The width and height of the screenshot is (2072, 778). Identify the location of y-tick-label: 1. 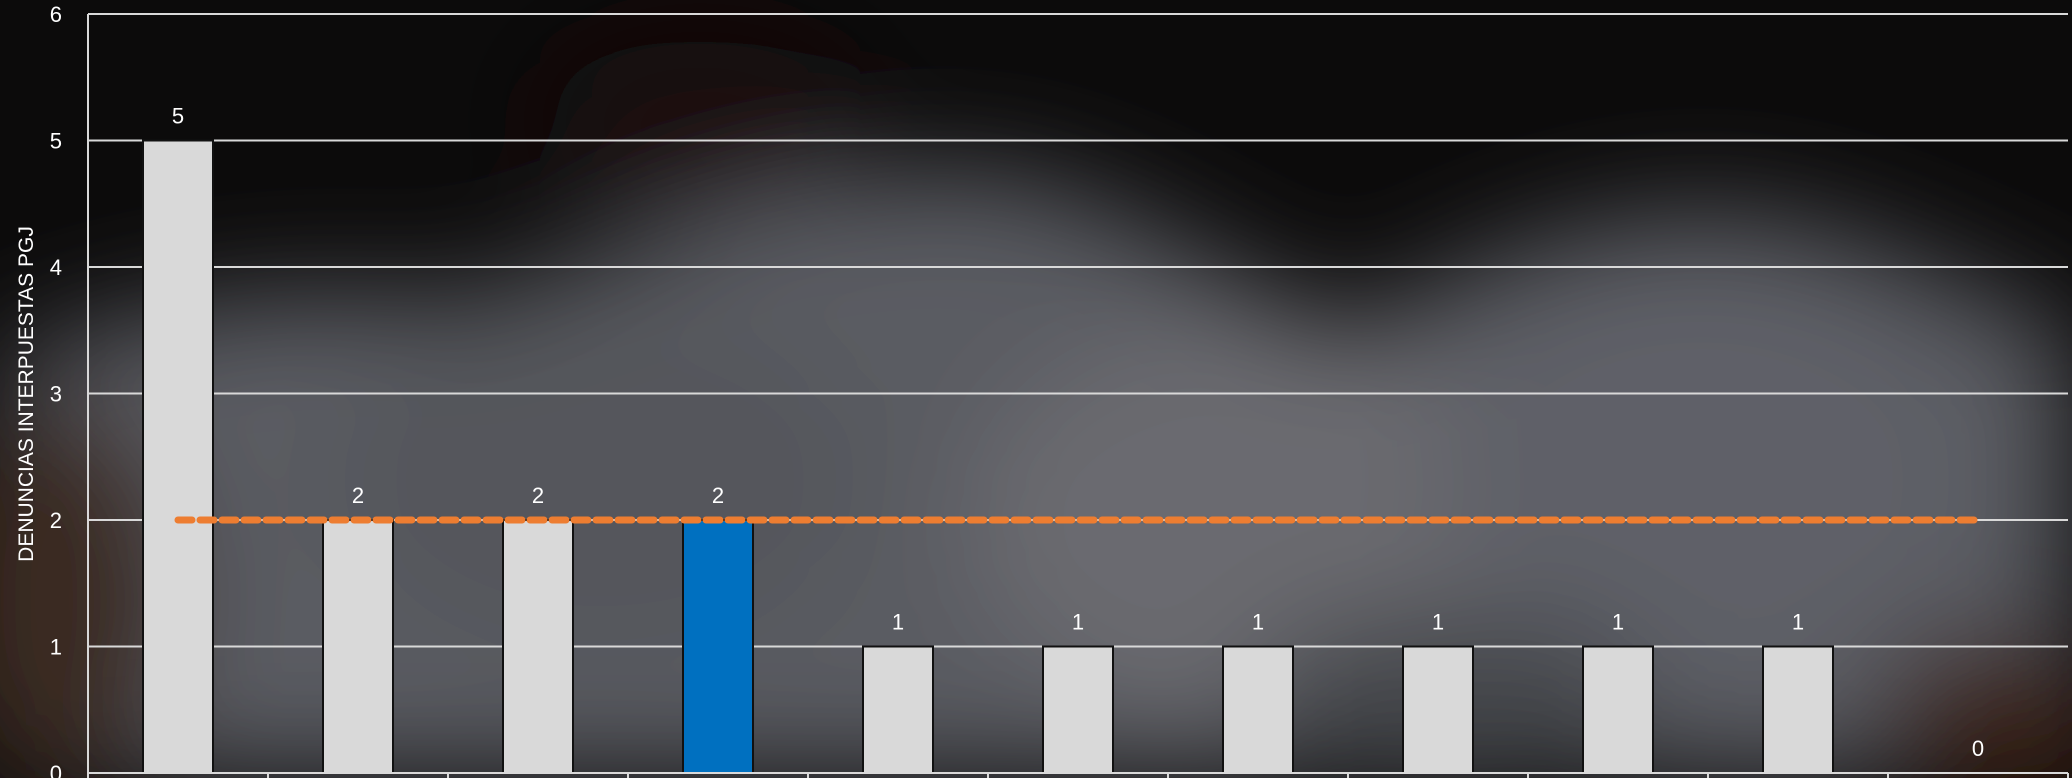
(56, 647).